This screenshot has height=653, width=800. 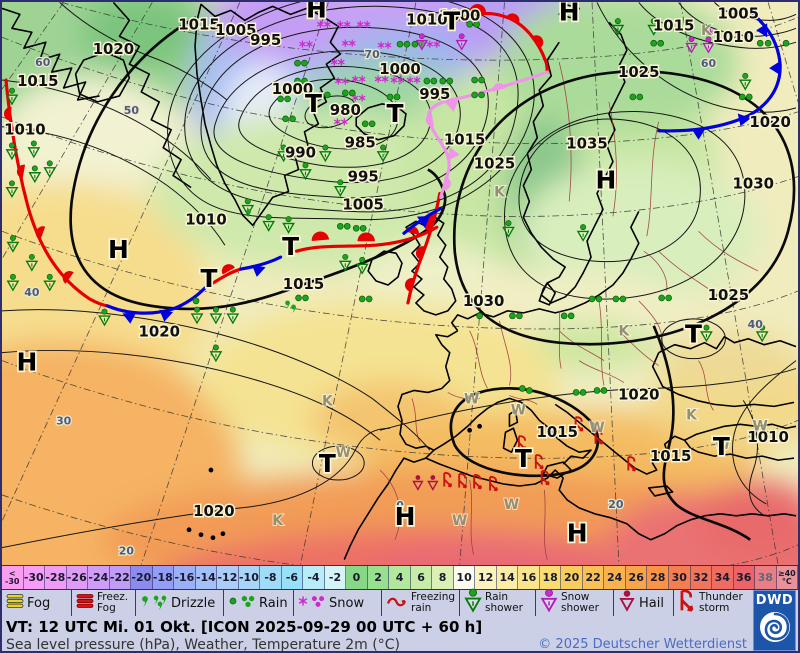 What do you see at coordinates (658, 577) in the screenshot?
I see `temp-scale-cell: 28` at bounding box center [658, 577].